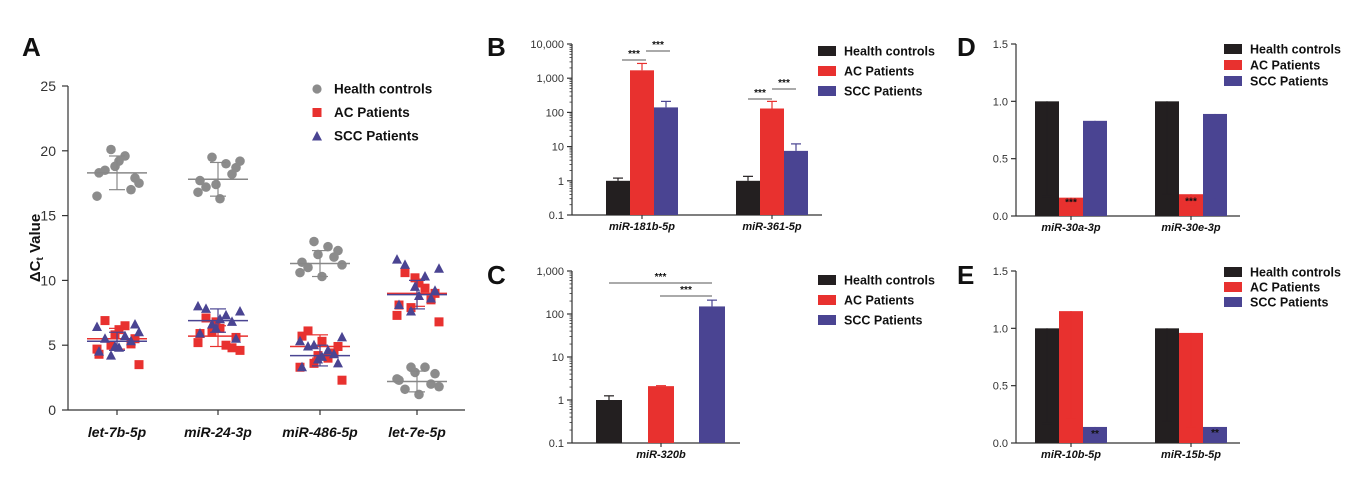 The width and height of the screenshot is (1358, 479). Describe the element at coordinates (317, 89) in the screenshot. I see `legend-marker-circle` at that location.